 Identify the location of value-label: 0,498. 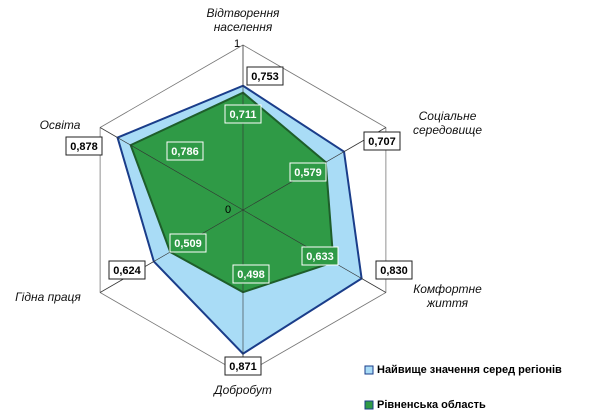
(251, 275).